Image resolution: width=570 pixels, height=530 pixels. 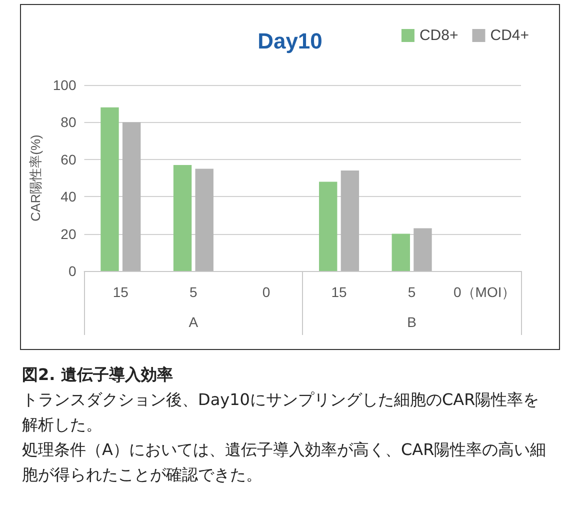 I want to click on y-tick-label: 60, so click(x=68, y=159).